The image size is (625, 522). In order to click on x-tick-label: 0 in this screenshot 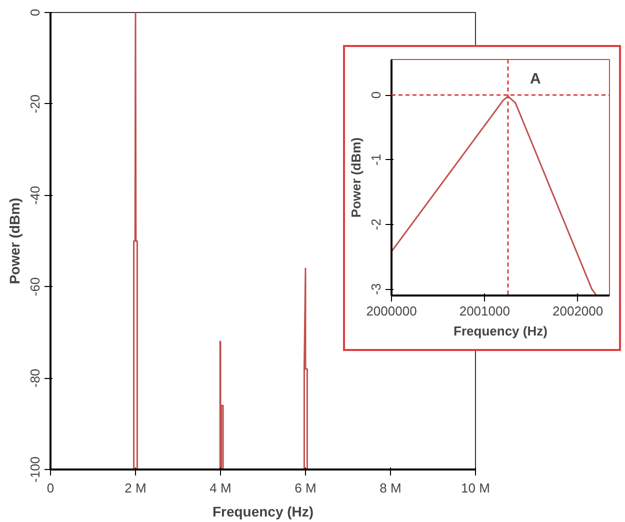, I will do `click(50, 488)`.